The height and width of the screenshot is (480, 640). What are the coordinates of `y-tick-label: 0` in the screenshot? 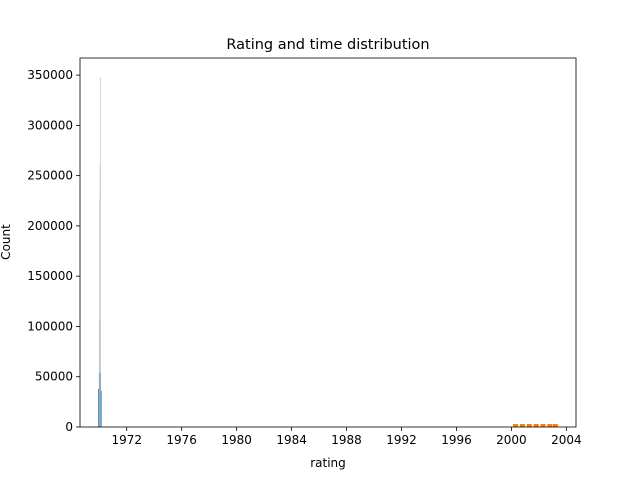 It's located at (69, 427).